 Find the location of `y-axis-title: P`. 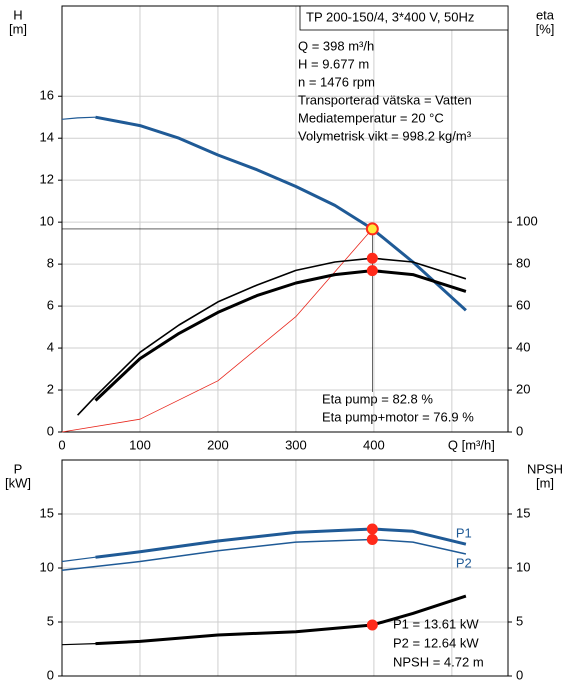

y-axis-title: P is located at coordinates (18, 468).